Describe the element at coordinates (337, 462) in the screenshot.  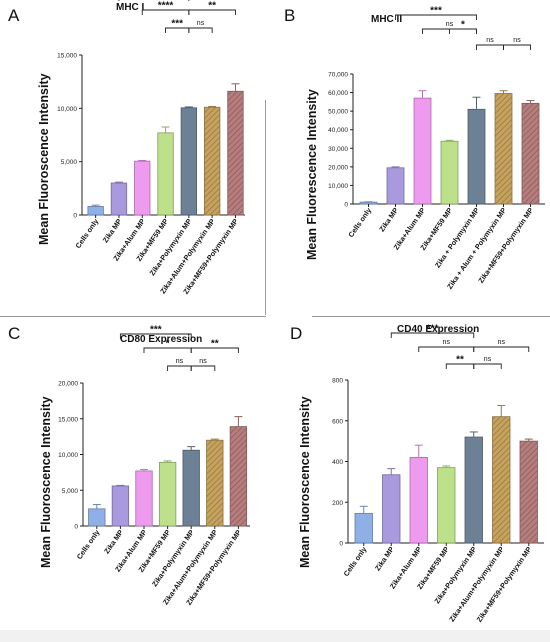
I see `y-tick-label: 400` at that location.